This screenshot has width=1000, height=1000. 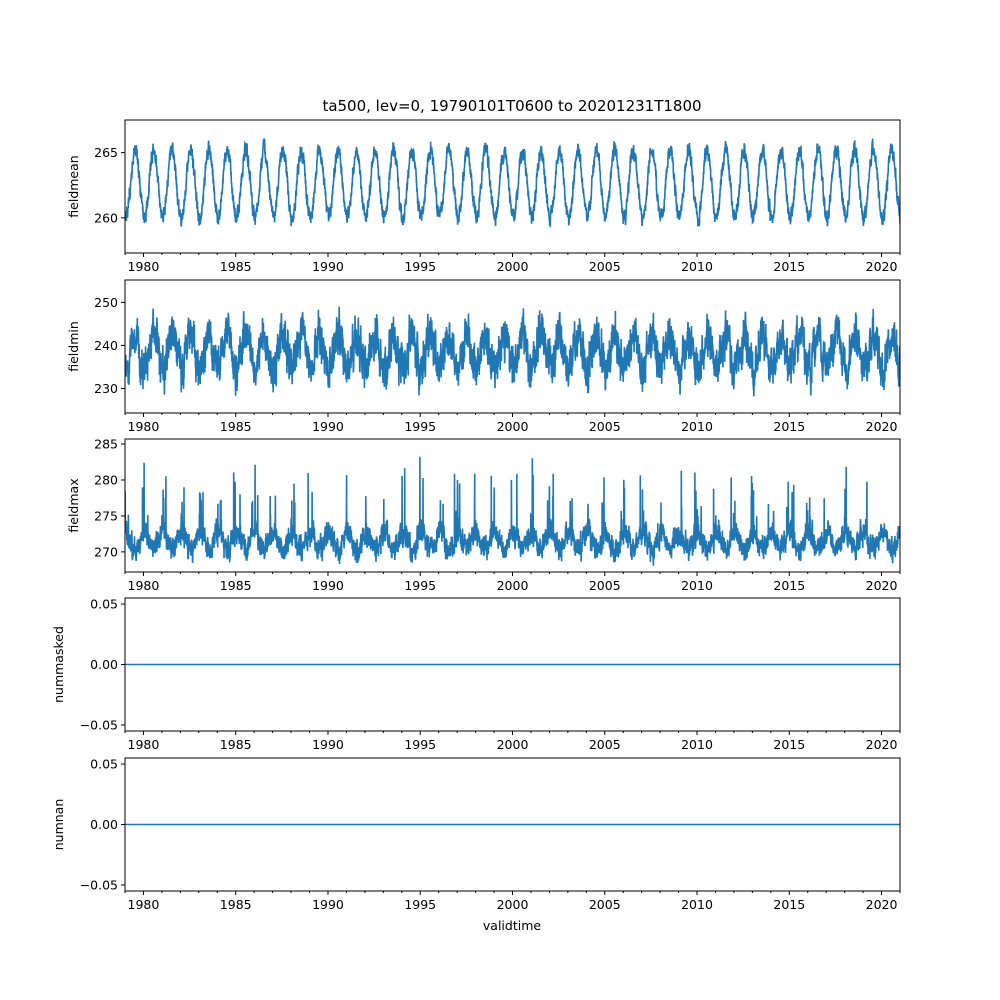 What do you see at coordinates (512, 183) in the screenshot?
I see `series-line-fieldmean` at bounding box center [512, 183].